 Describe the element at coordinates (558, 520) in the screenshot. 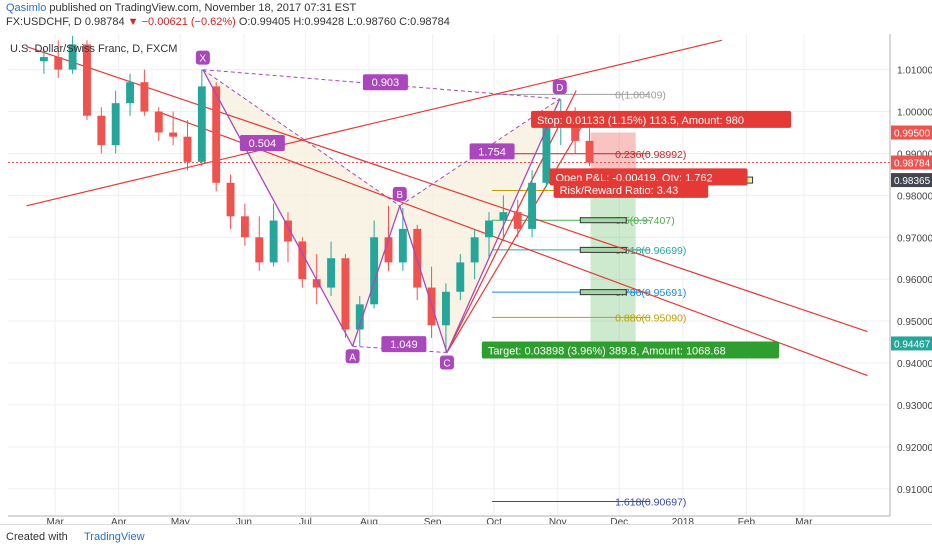

I see `x-tick-label: Nov` at that location.